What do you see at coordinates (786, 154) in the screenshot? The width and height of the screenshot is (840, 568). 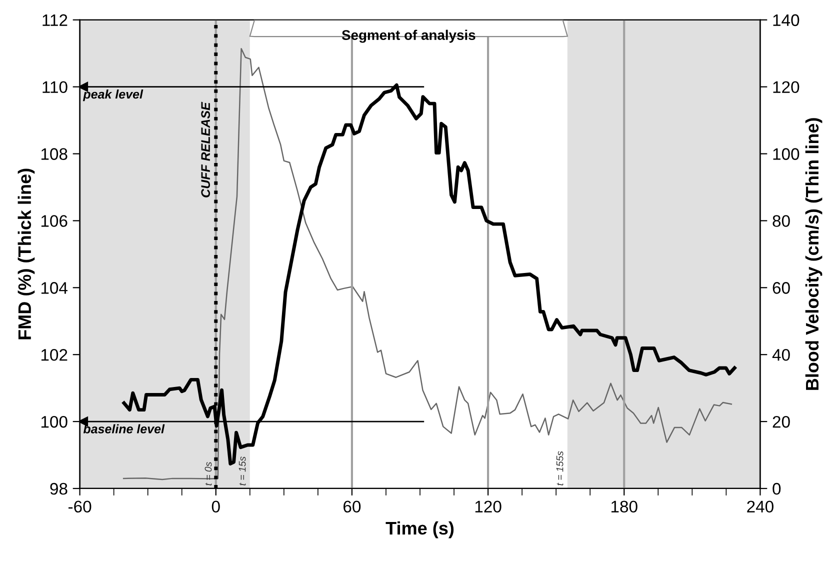 I see `y2-tick-label: 100` at bounding box center [786, 154].